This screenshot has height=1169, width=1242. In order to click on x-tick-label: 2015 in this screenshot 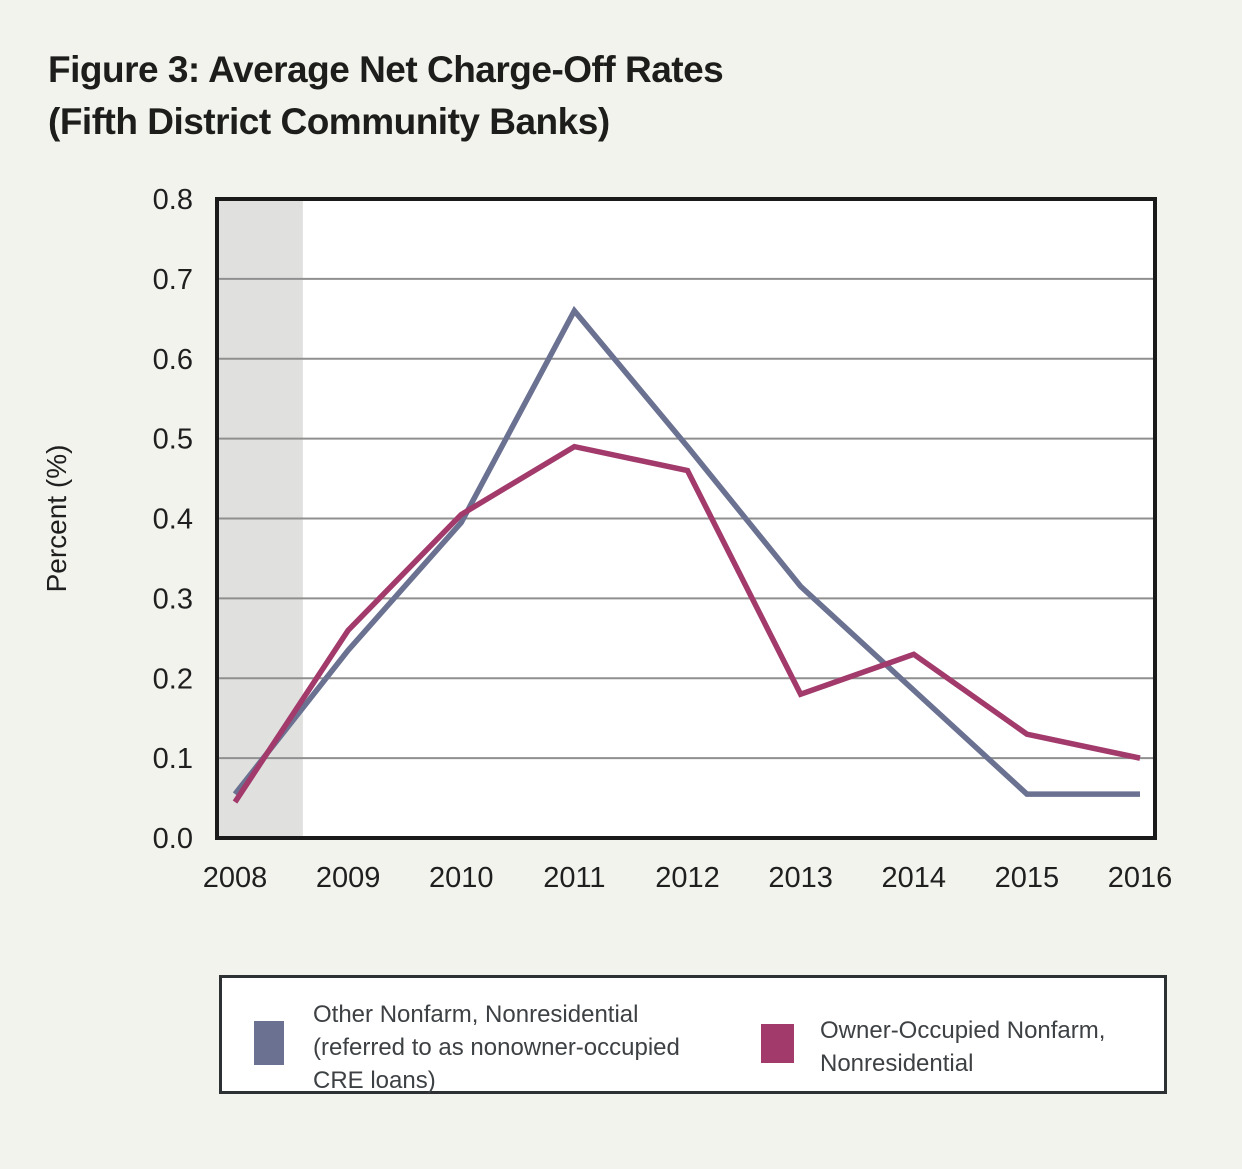, I will do `click(1027, 878)`.